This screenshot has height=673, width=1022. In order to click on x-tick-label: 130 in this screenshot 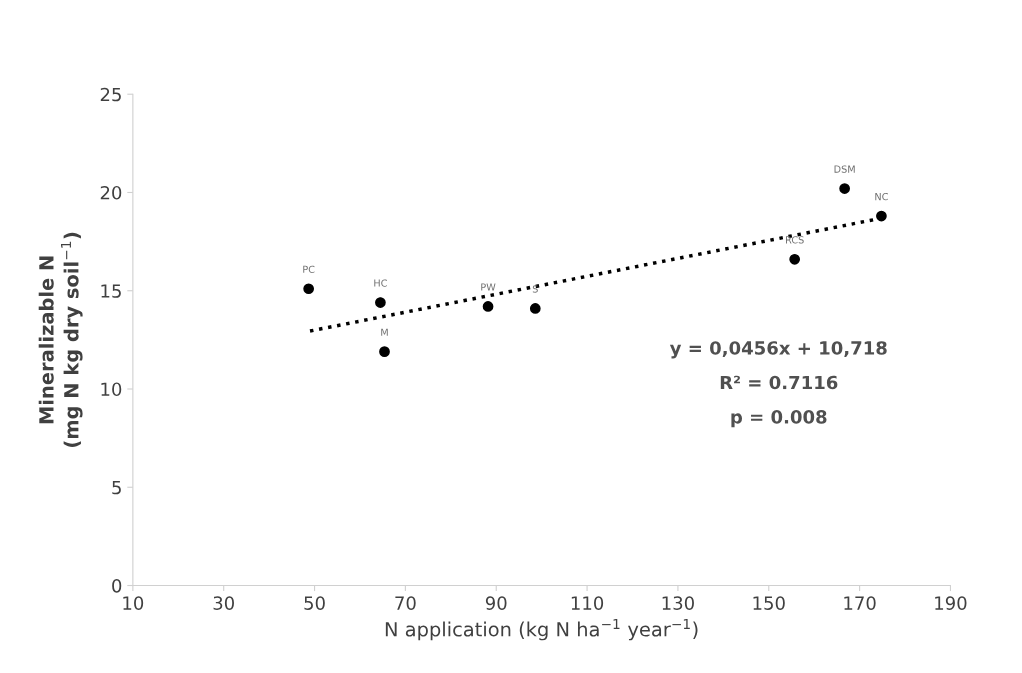, I will do `click(678, 603)`.